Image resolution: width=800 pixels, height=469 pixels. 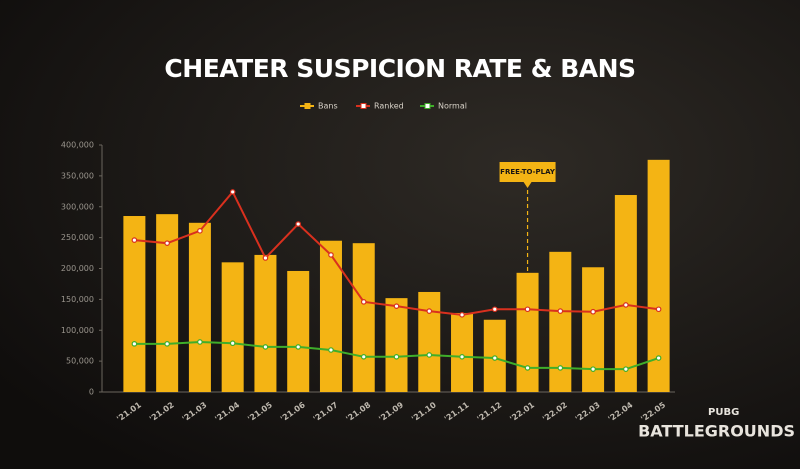 What do you see at coordinates (77, 145) in the screenshot?
I see `y-tick-label: 400,000` at bounding box center [77, 145].